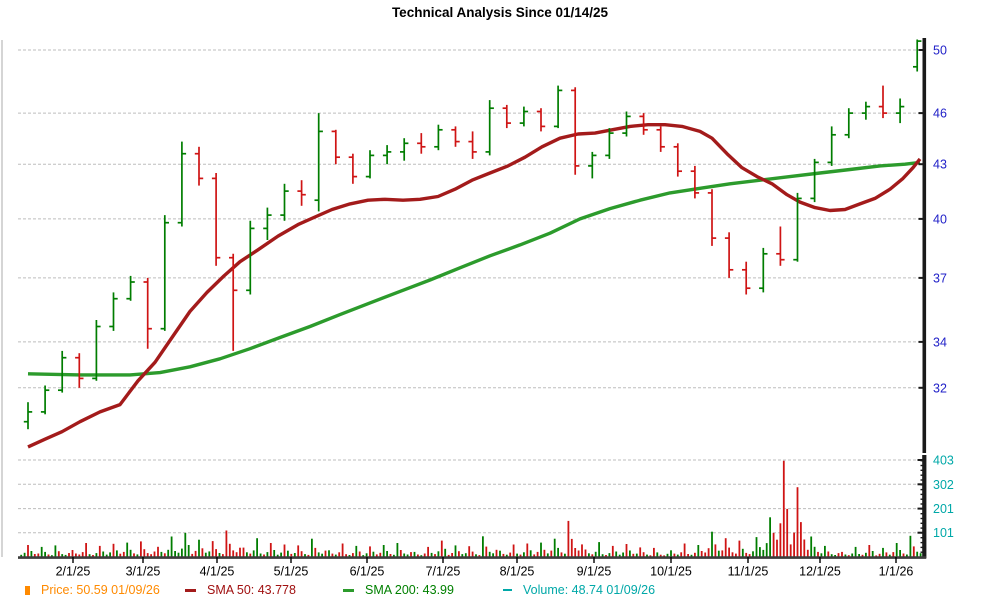 This screenshot has width=1000, height=600. Describe the element at coordinates (940, 342) in the screenshot. I see `price-tick-label: 34` at that location.